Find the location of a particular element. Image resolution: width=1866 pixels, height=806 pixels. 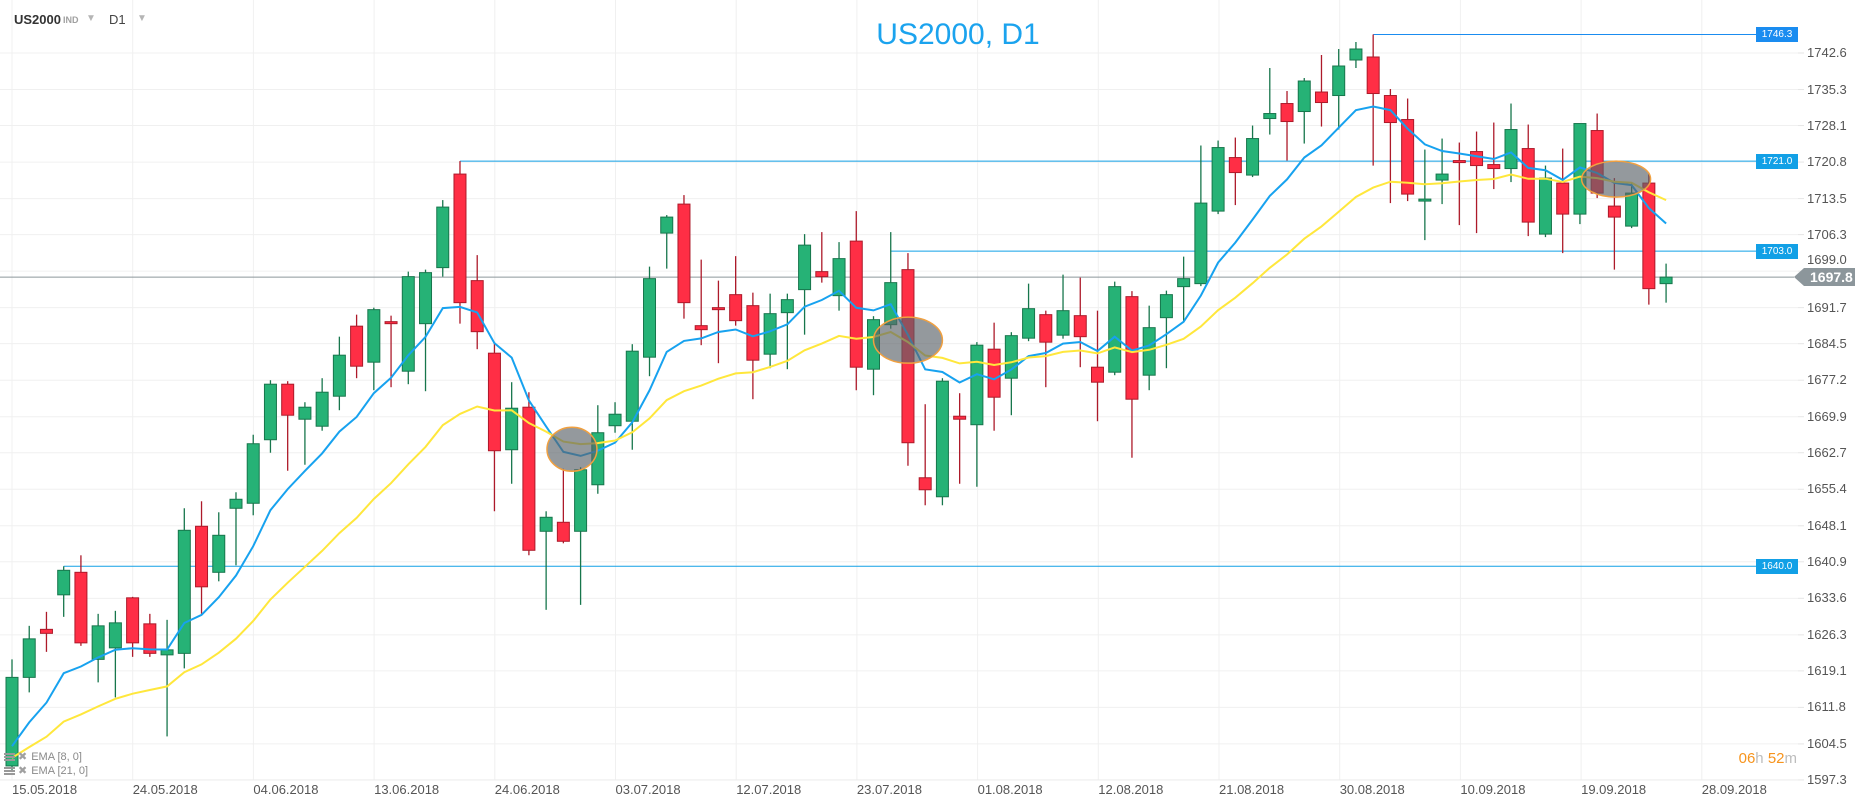

timer-minutes: 52 is located at coordinates (1776, 758).